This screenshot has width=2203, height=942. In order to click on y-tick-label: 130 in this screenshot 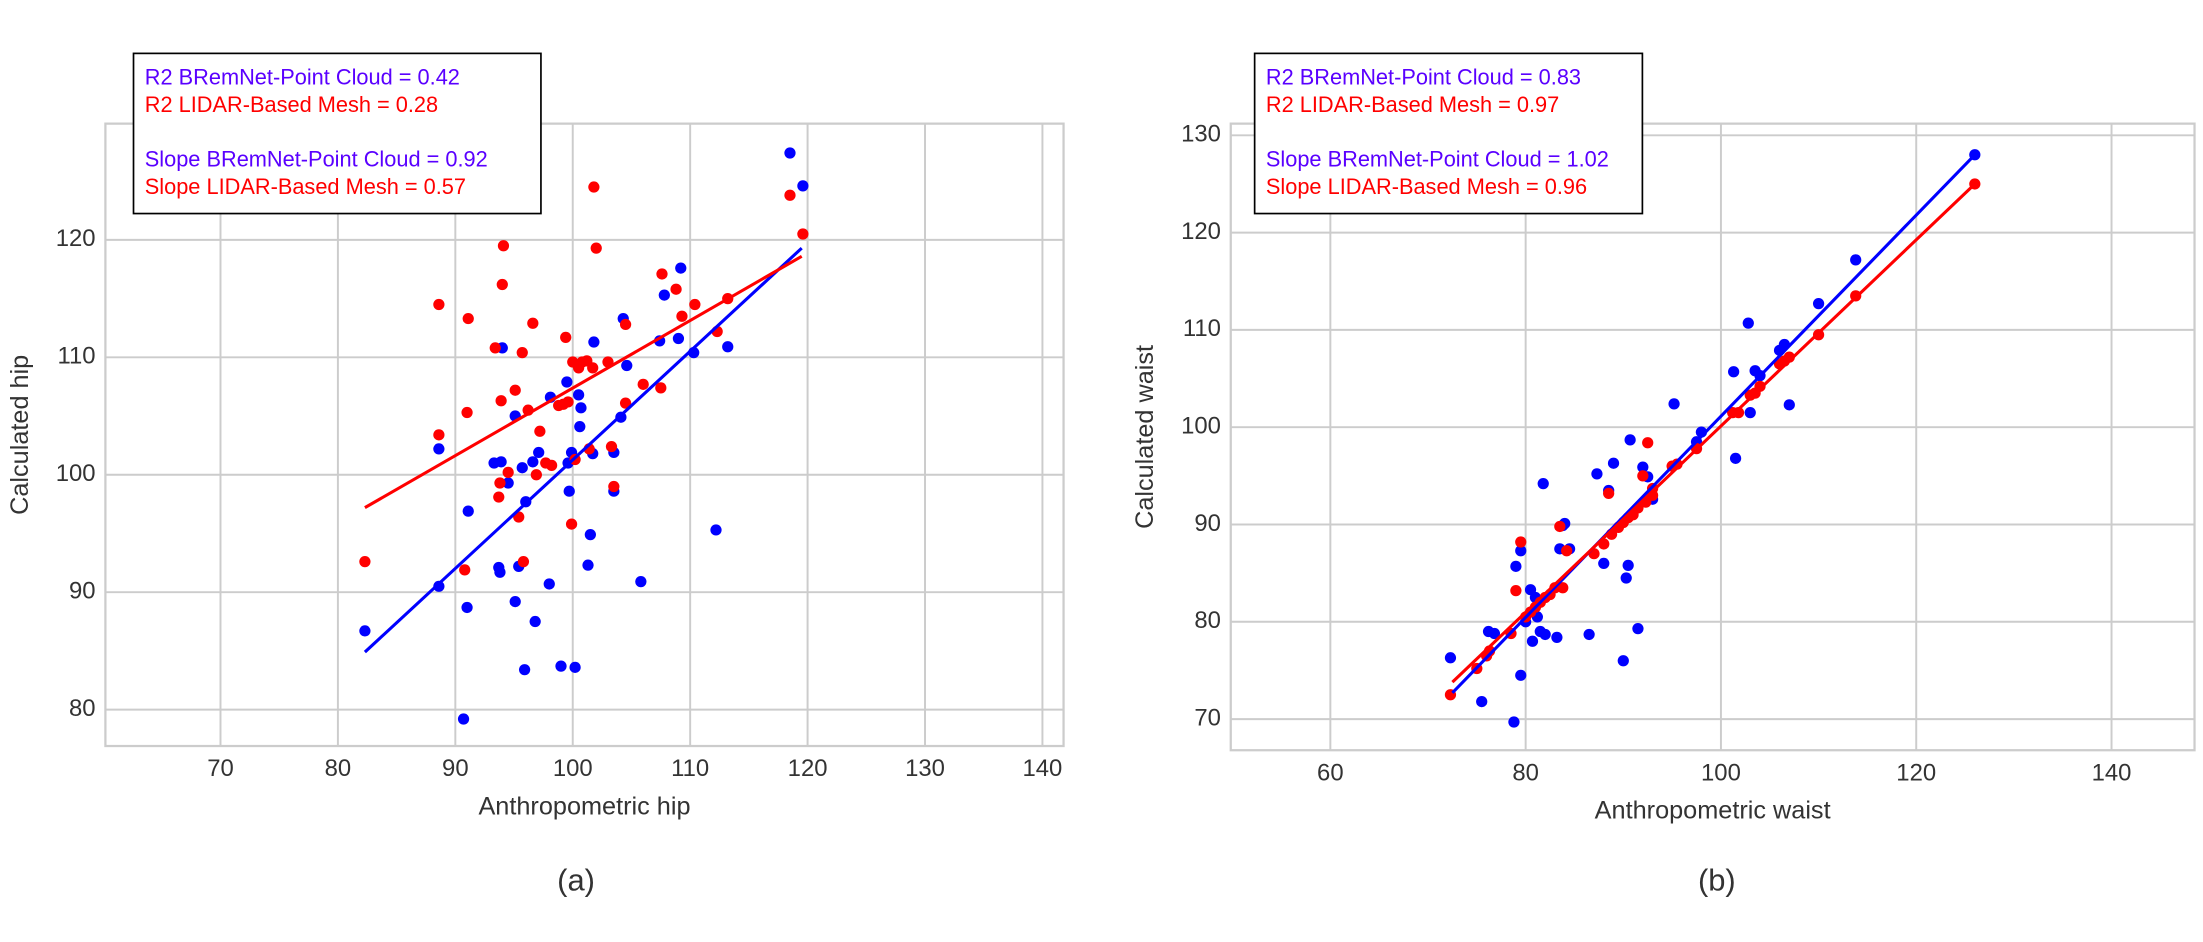, I will do `click(1201, 134)`.